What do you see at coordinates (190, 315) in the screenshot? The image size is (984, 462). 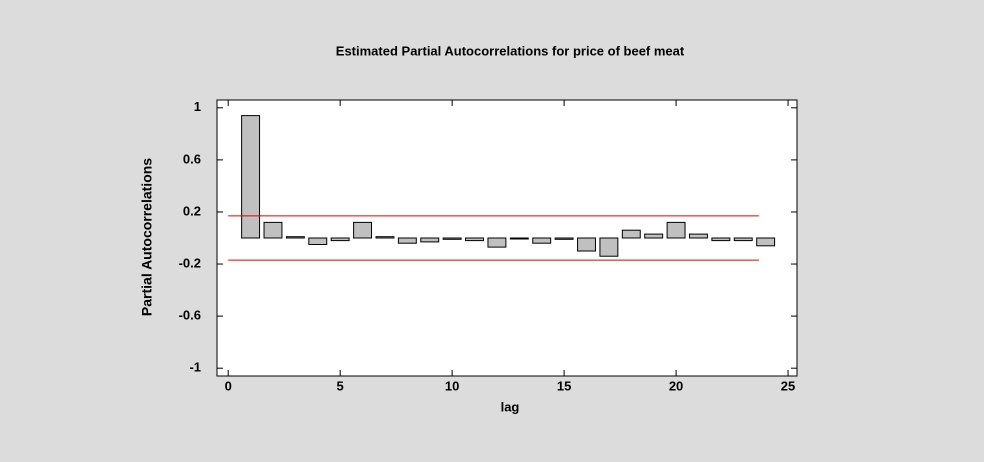 I see `y-tick-label: -0.6` at bounding box center [190, 315].